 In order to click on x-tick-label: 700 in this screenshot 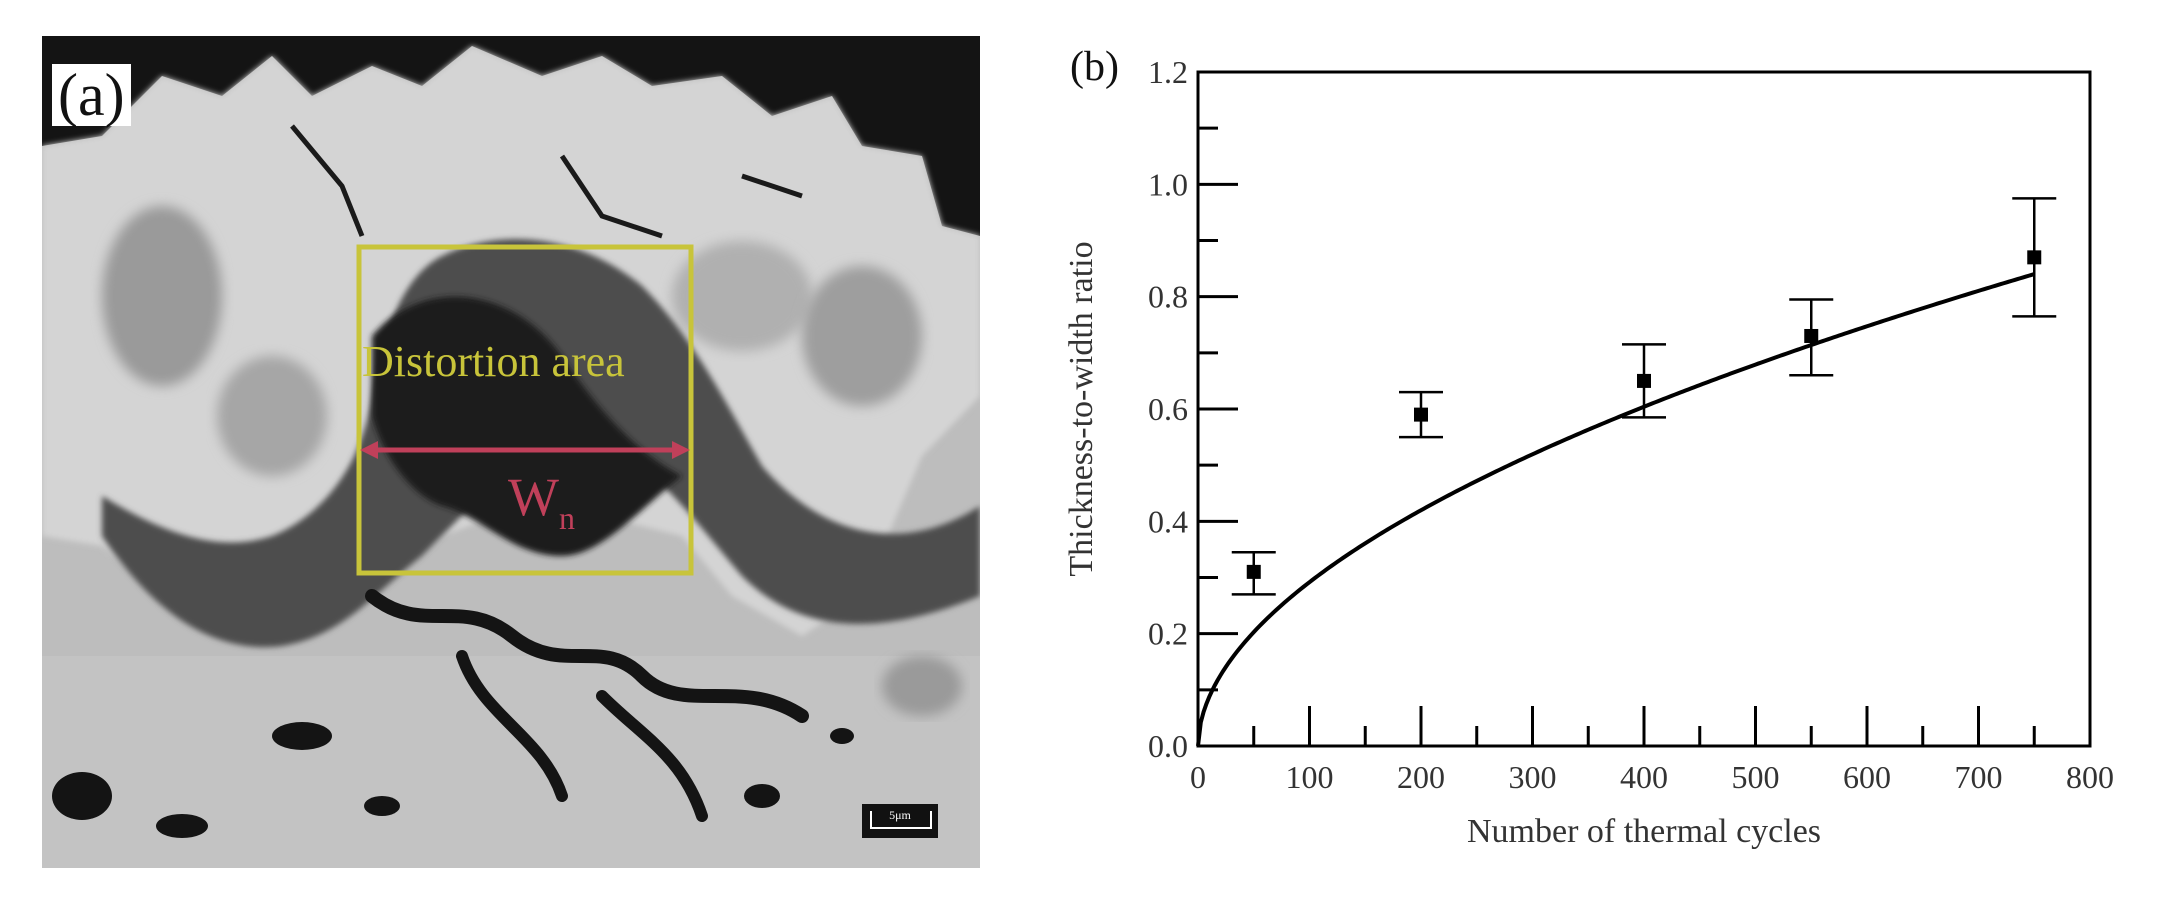, I will do `click(1979, 777)`.